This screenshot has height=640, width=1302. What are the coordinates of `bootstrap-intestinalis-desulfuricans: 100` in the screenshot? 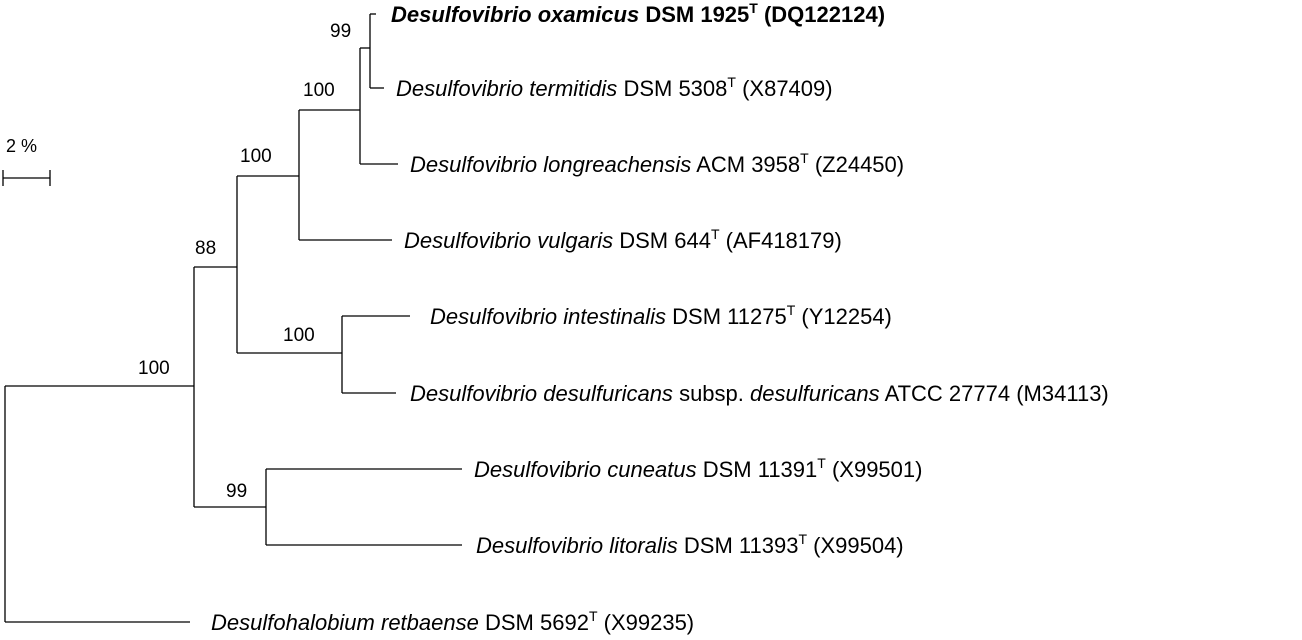 It's located at (299, 335).